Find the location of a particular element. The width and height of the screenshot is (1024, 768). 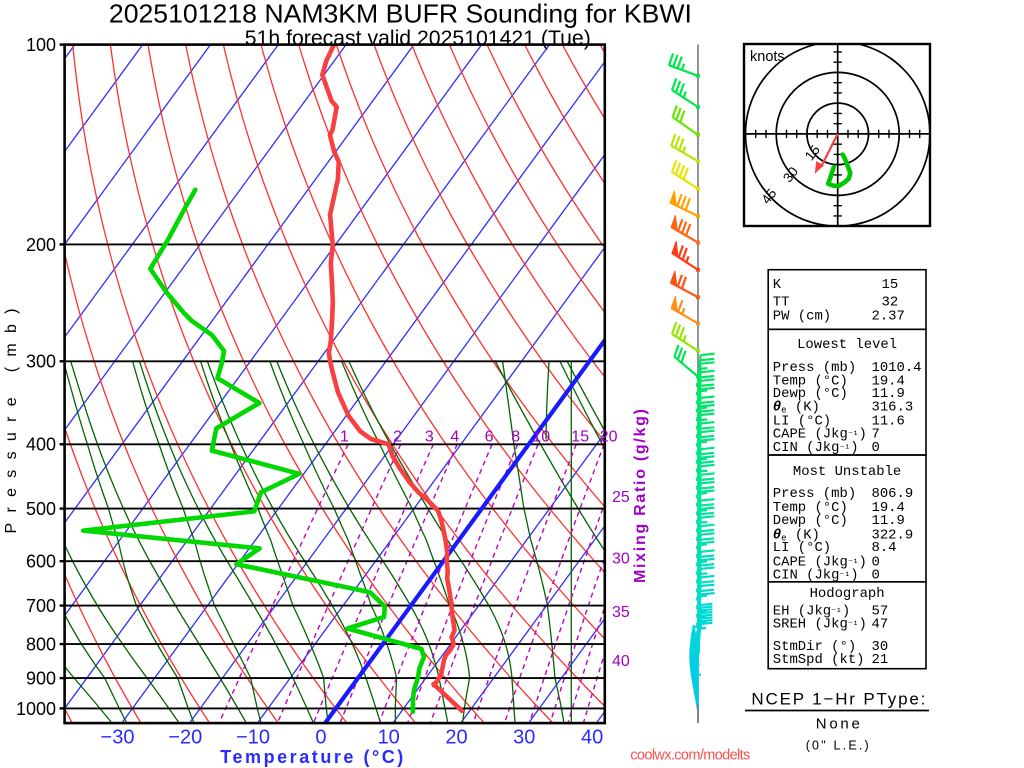

svg-text: StmDir (°) is located at coordinates (814, 647).